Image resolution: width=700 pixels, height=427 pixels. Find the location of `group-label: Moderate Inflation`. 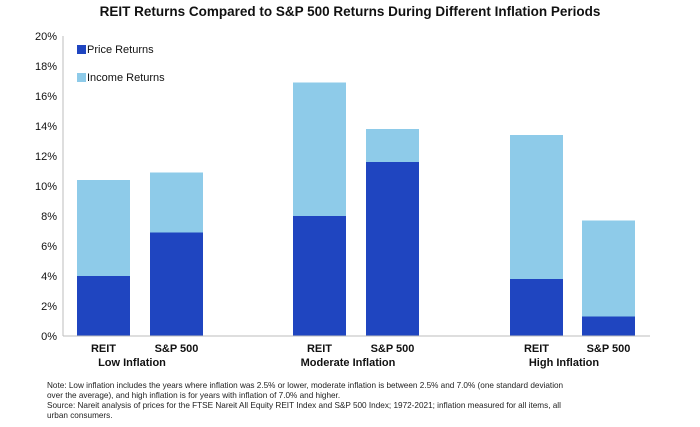

group-label: Moderate Inflation is located at coordinates (348, 363).